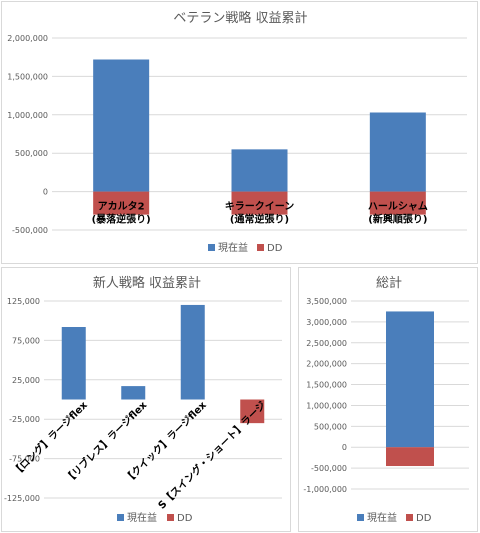 The height and width of the screenshot is (533, 480). Describe the element at coordinates (260, 207) in the screenshot. I see `category-label: キラークイーン` at that location.